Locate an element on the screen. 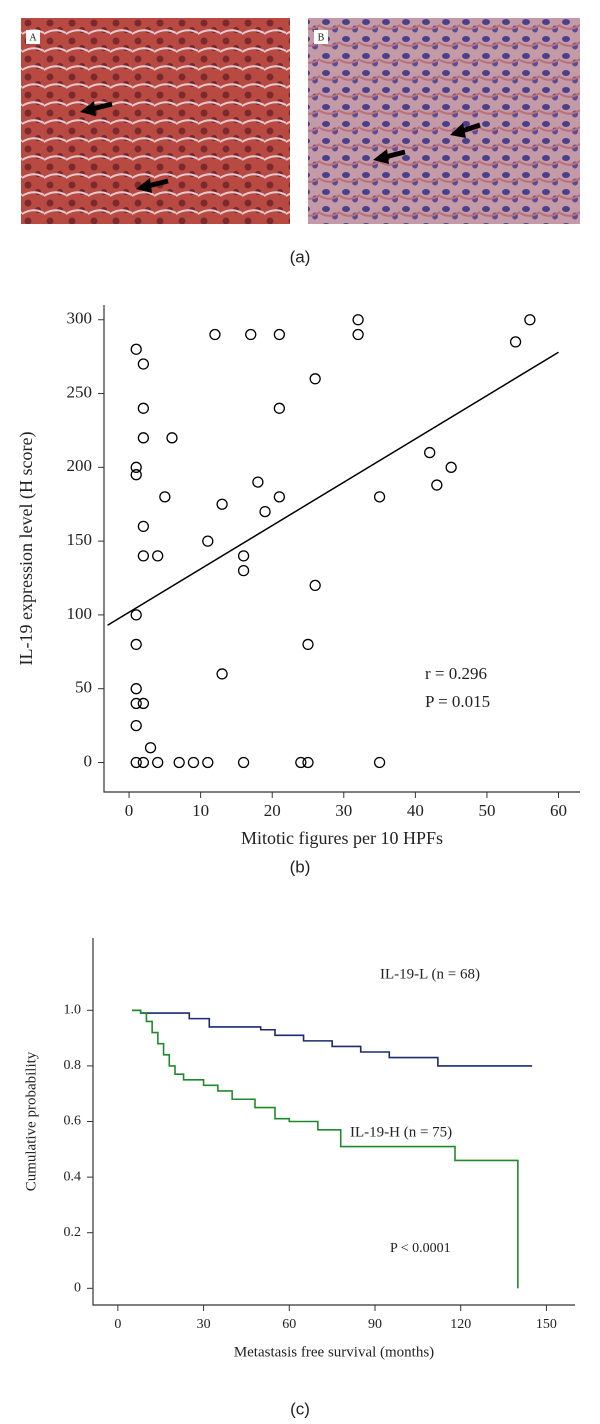  x-tick-label: 120 is located at coordinates (460, 1324).